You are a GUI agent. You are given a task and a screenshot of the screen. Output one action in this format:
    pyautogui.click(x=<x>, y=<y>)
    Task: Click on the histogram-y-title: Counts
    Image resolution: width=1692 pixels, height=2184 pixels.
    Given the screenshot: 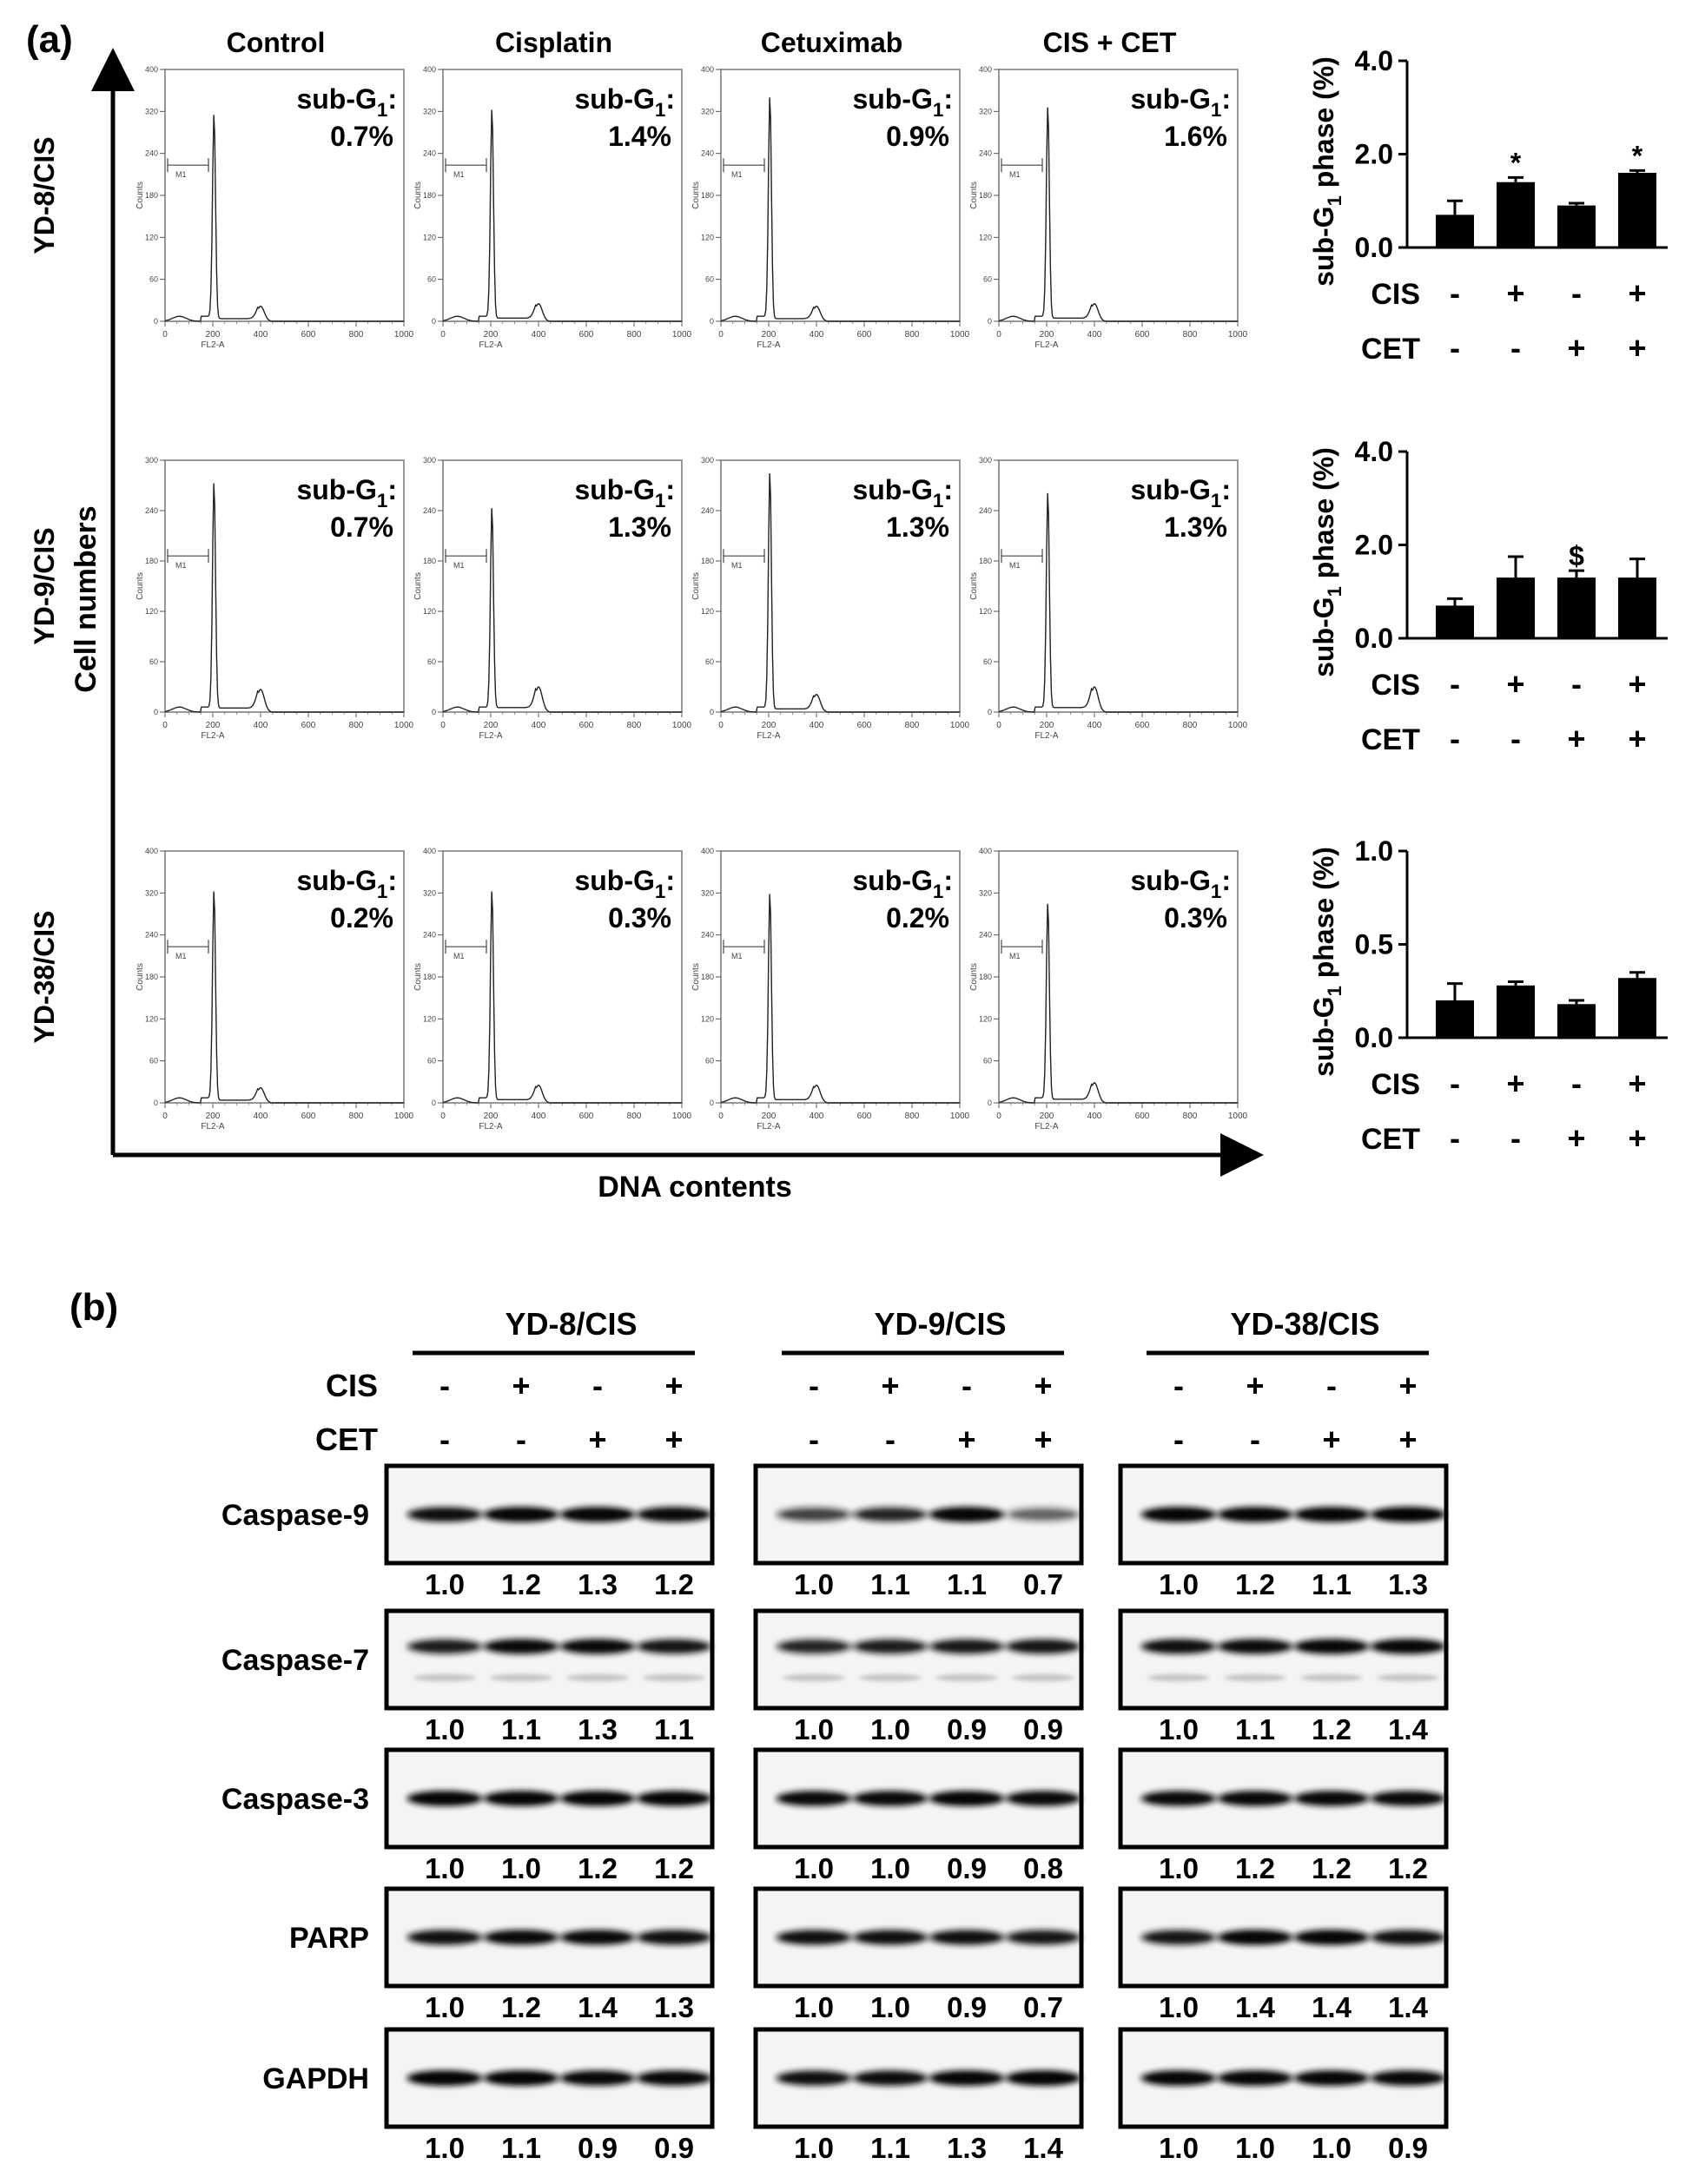 What is the action you would take?
    pyautogui.click(x=418, y=977)
    